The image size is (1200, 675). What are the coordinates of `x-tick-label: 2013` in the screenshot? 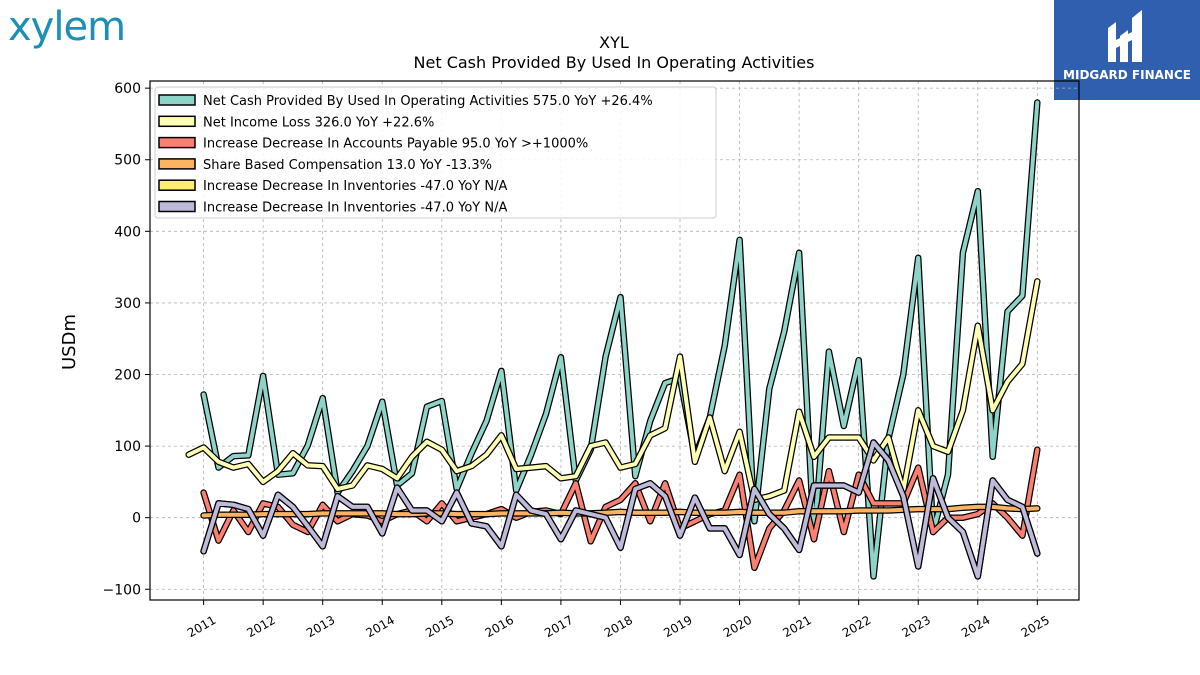 It's located at (320, 626).